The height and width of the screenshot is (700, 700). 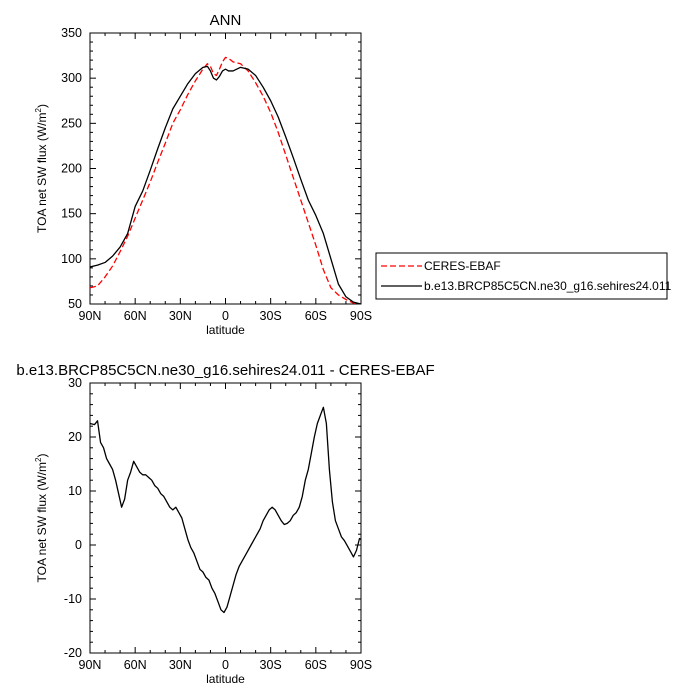 I want to click on y-tick-label: 150, so click(x=71, y=214).